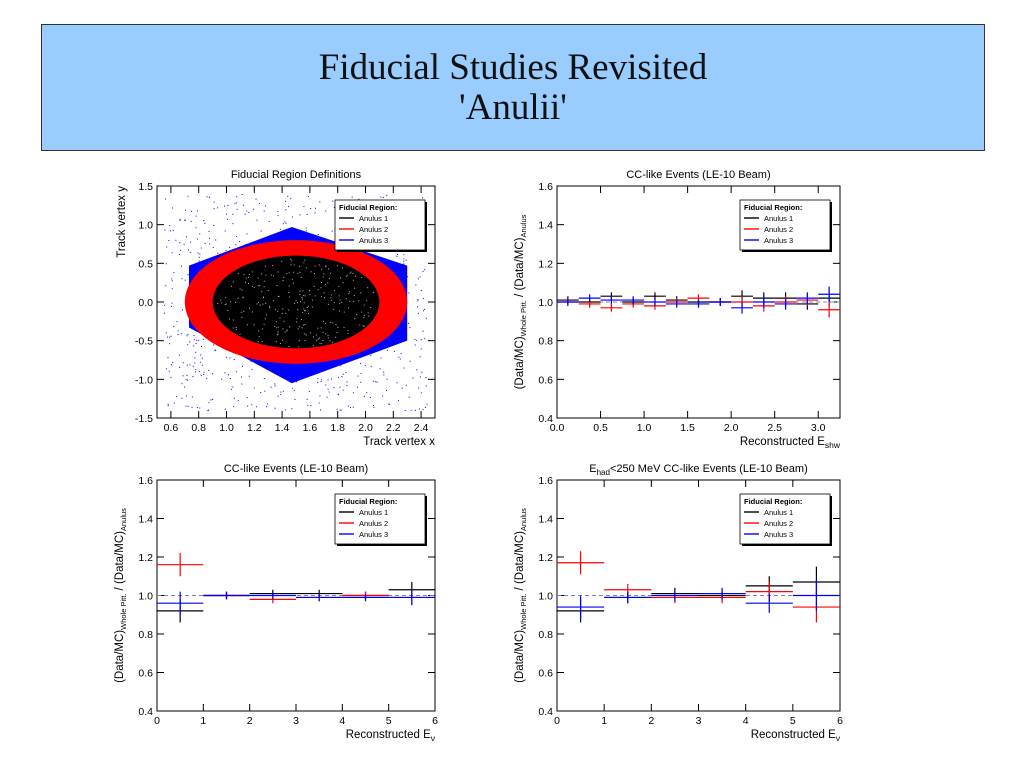 The width and height of the screenshot is (1023, 767). I want to click on y-tick-label: -1.5, so click(144, 419).